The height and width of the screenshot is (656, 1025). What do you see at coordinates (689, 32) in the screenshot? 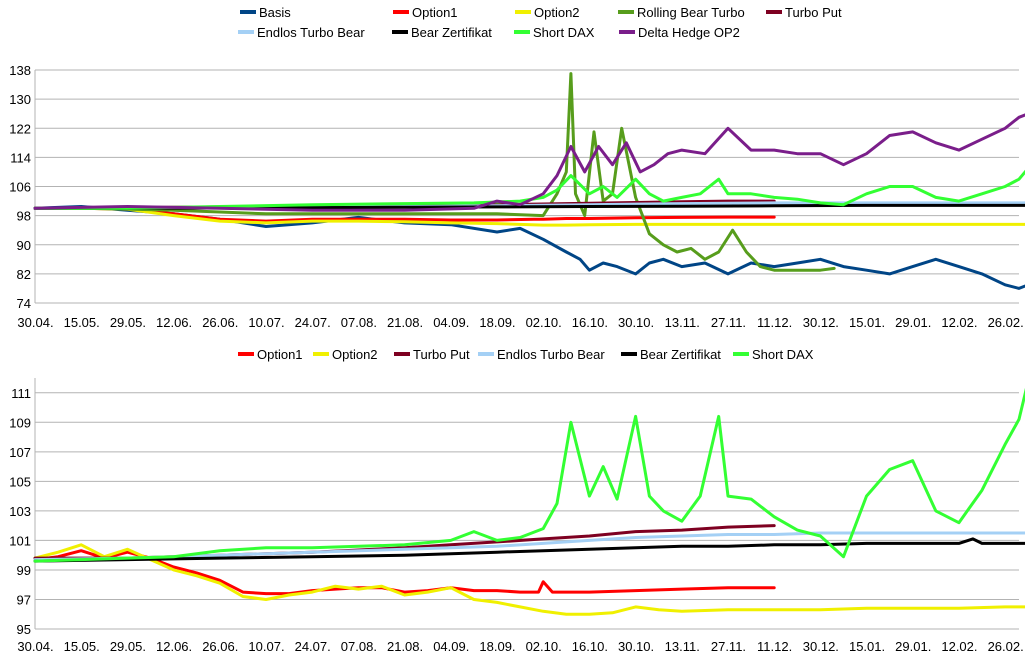
I see `chart1-legend-label-delta-hedge-op2: Delta Hedge OP2` at bounding box center [689, 32].